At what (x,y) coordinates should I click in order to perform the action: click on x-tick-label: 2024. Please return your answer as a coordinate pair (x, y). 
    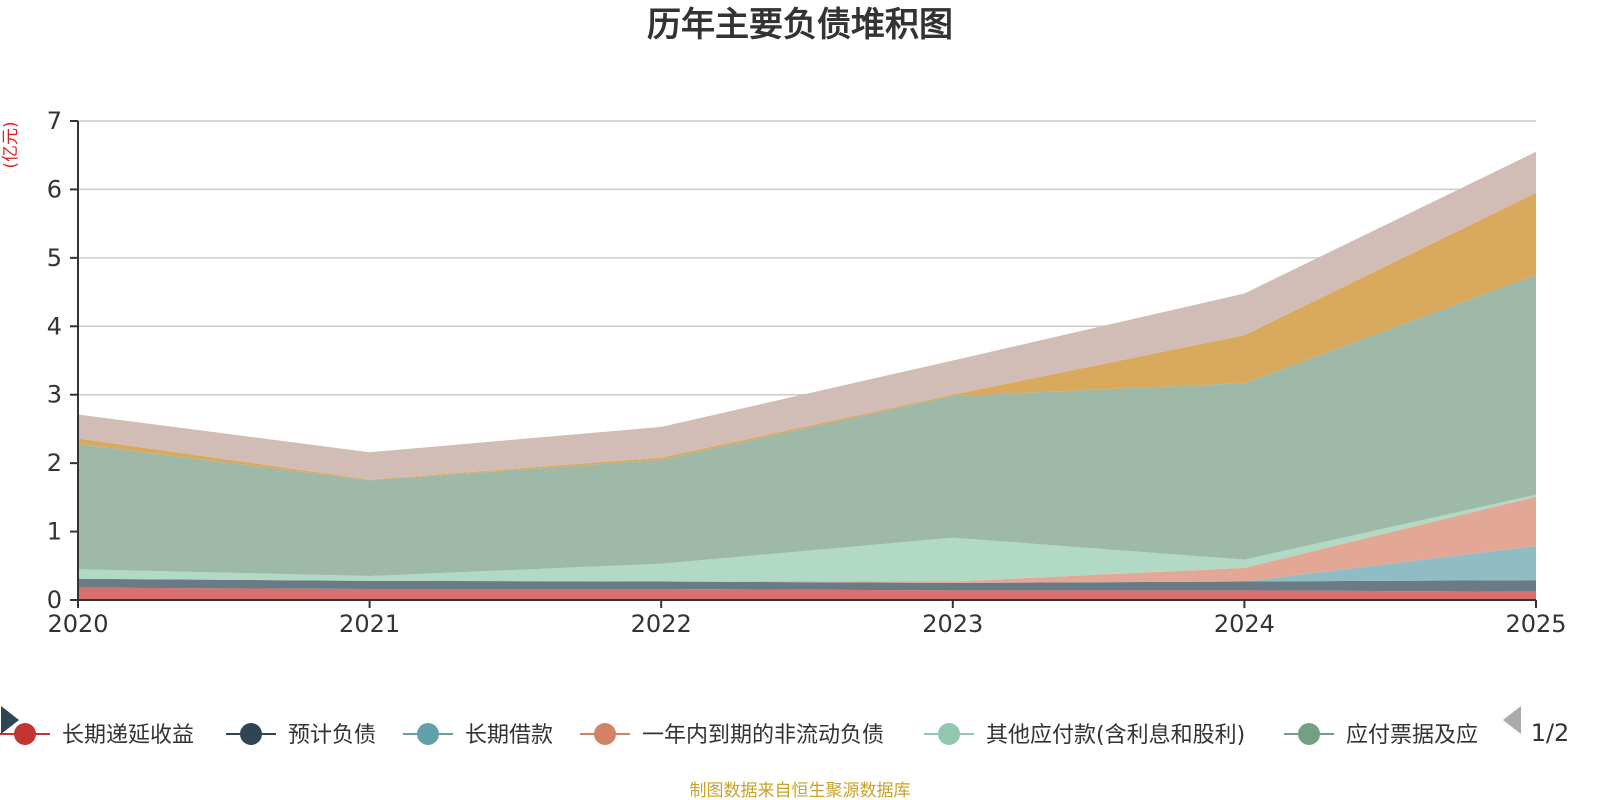
    Looking at the image, I should click on (1244, 624).